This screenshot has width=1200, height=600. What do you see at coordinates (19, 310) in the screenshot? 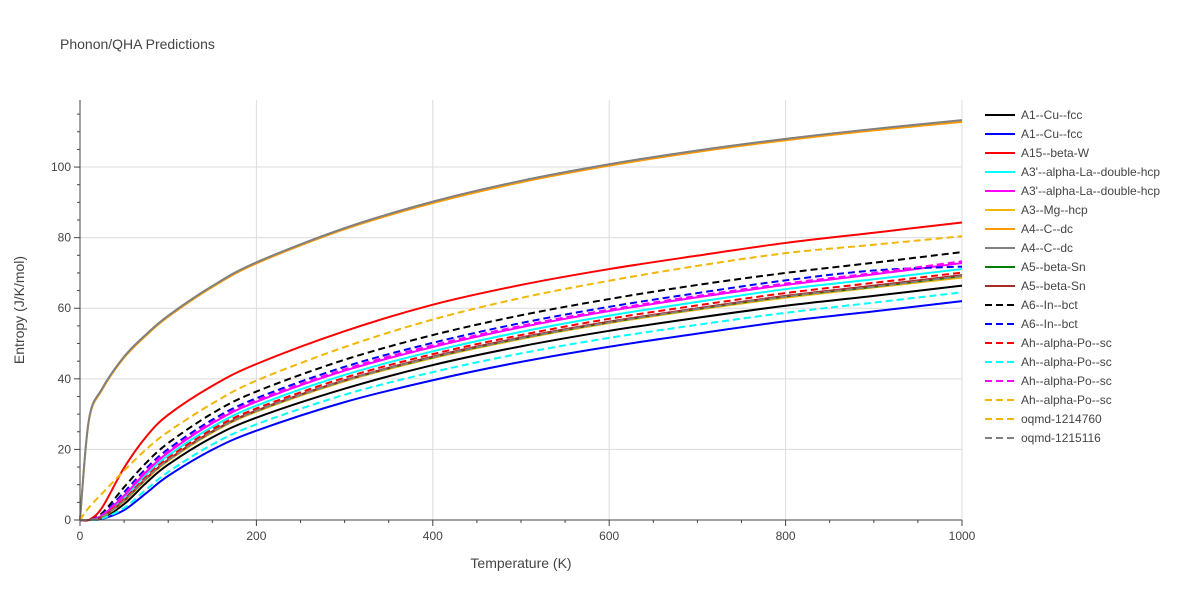
I see `y-axis-label: Entropy (J/K/mol)` at bounding box center [19, 310].